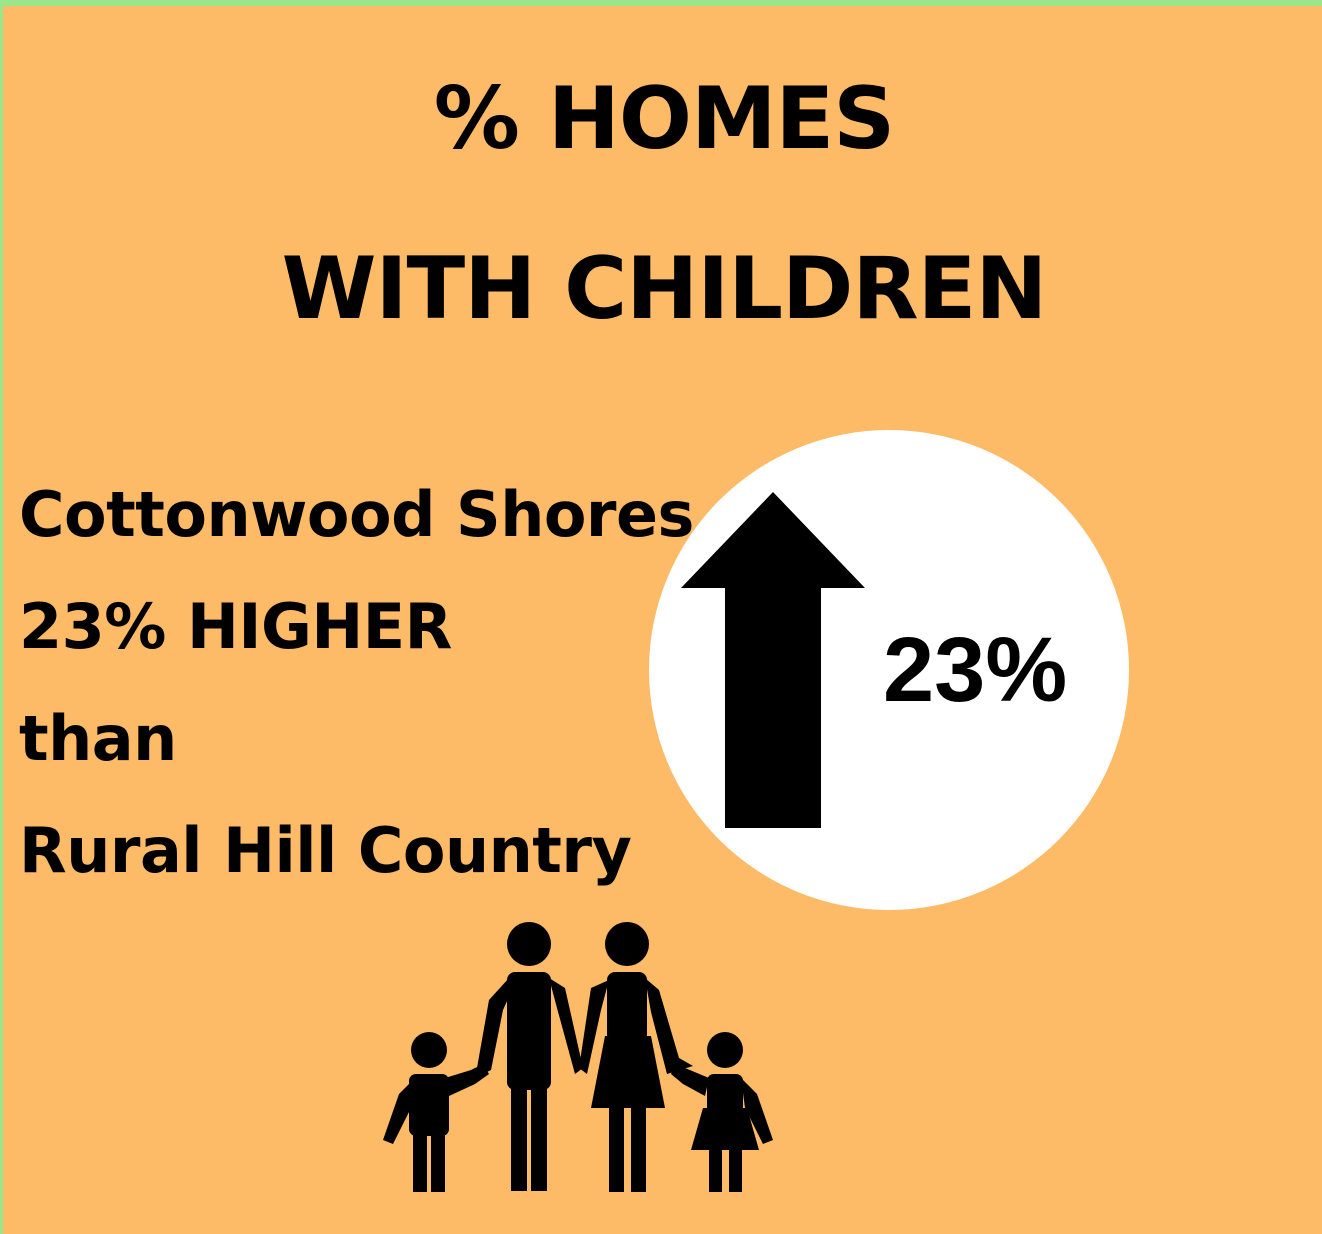  What do you see at coordinates (664, 119) in the screenshot?
I see `title-line-1: % HOMES` at bounding box center [664, 119].